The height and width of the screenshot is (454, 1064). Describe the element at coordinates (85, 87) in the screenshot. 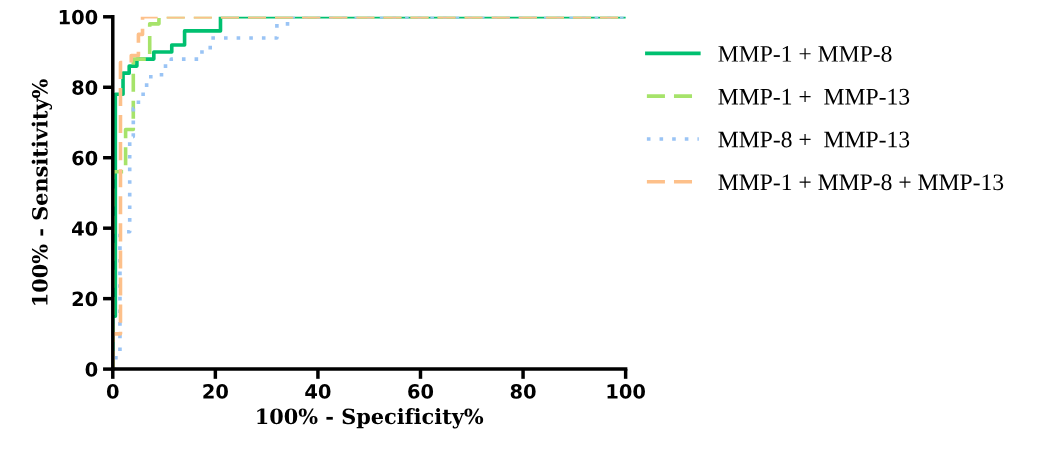

I see `y-tick-label: 80` at that location.